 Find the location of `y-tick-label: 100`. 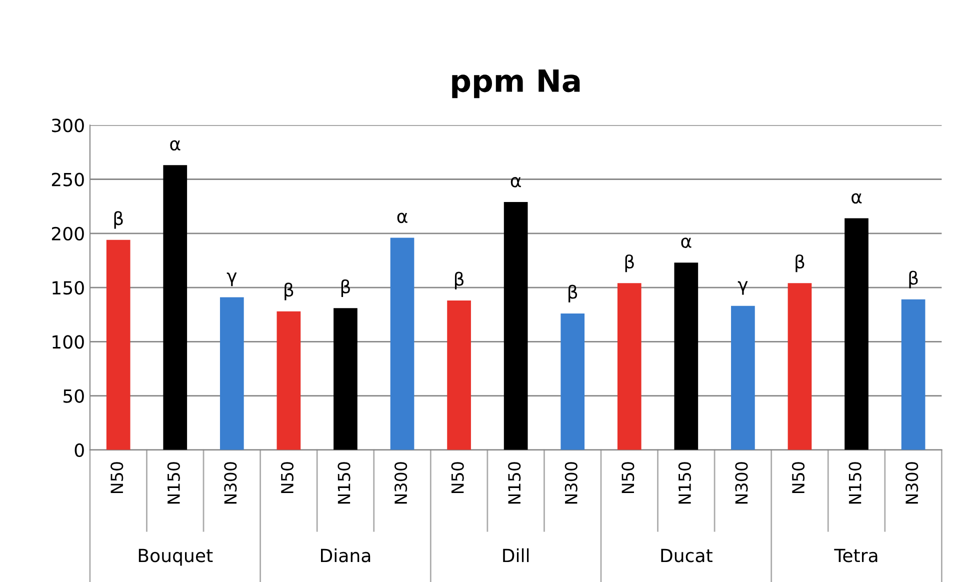

y-tick-label: 100 is located at coordinates (68, 342).